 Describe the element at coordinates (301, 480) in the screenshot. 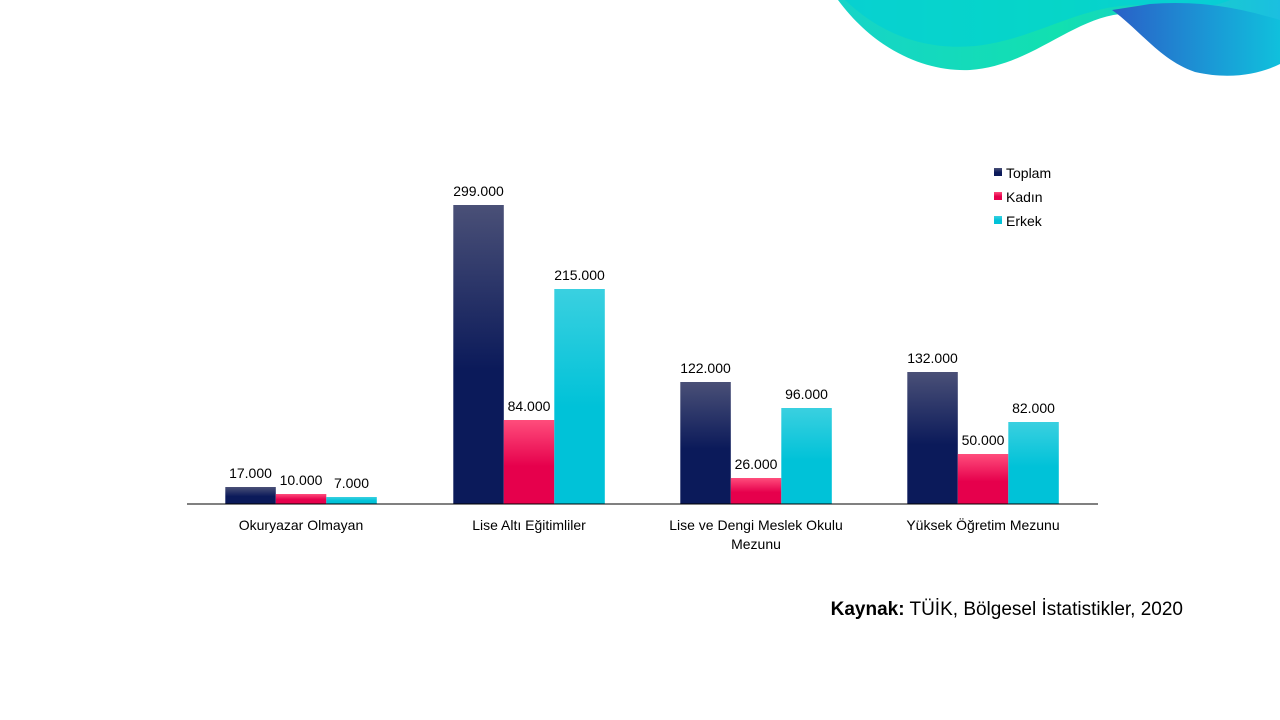

I see `data-label: 10.000` at that location.